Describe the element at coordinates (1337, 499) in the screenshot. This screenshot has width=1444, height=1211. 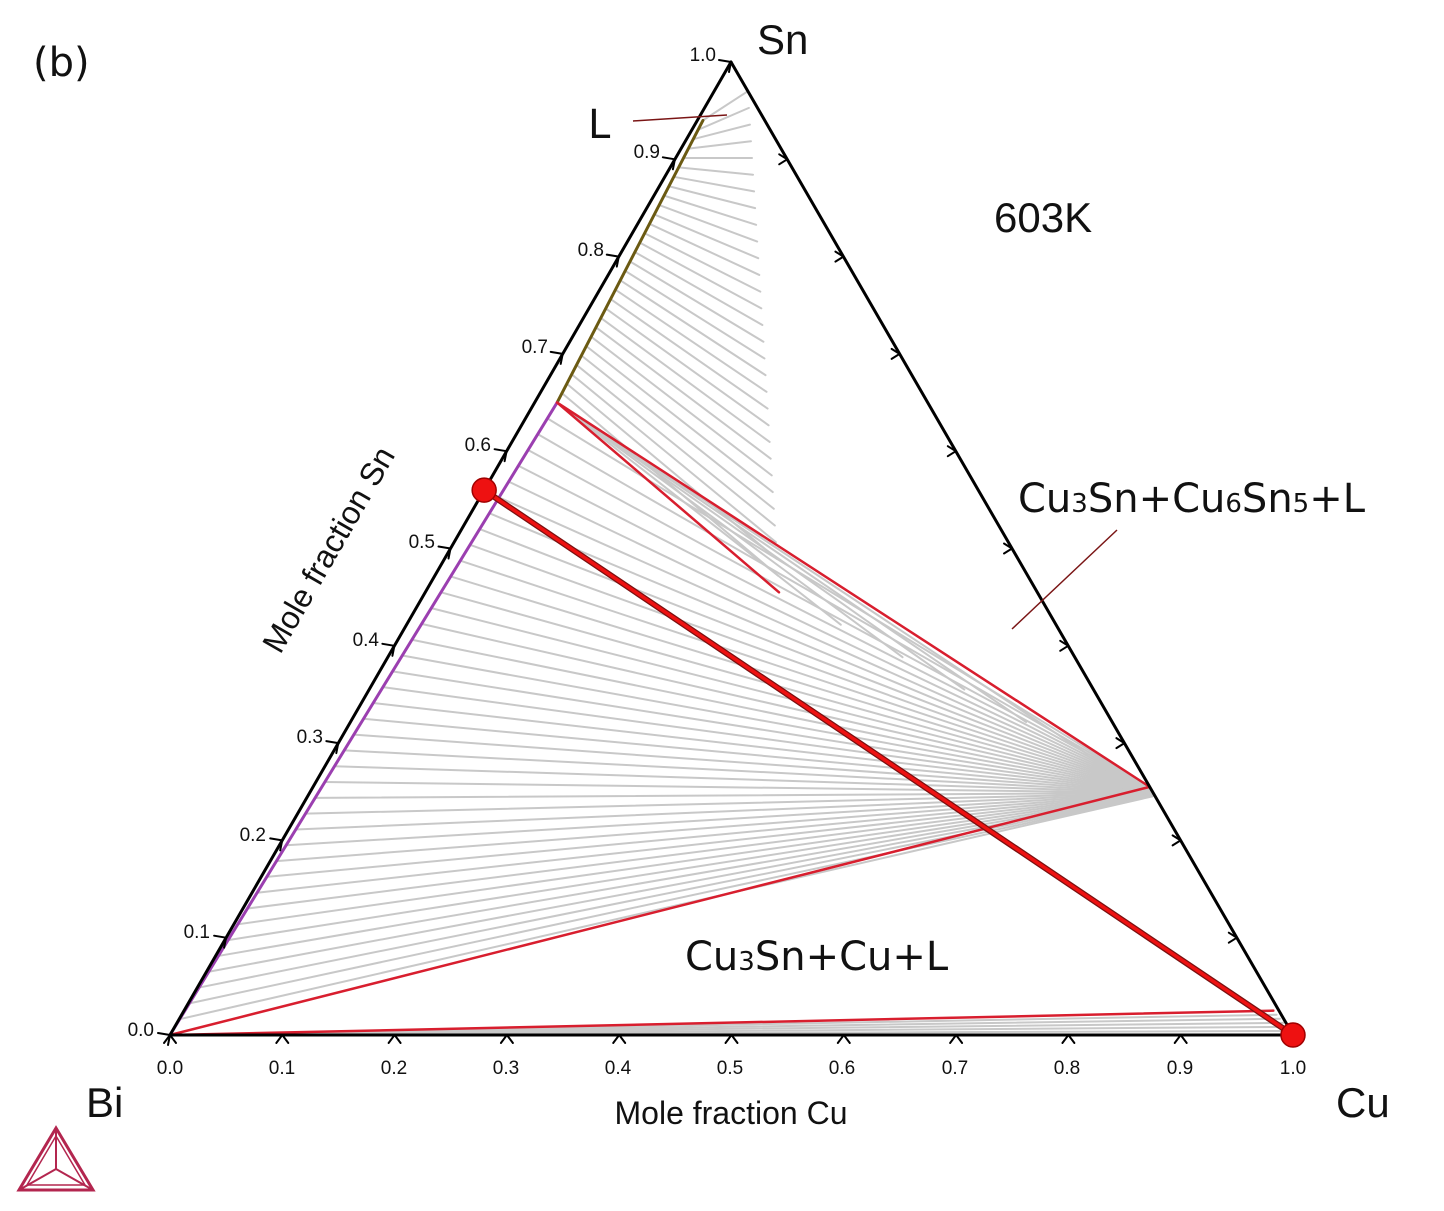
I see `label-fragment: +L` at that location.